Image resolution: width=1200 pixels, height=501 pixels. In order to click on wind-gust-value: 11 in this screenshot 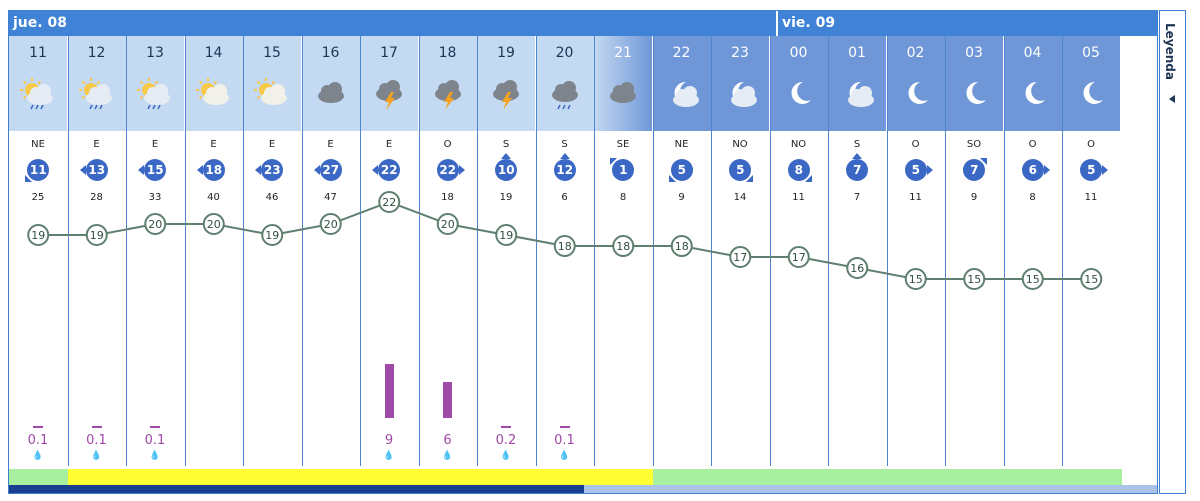, I will do `click(1091, 197)`.